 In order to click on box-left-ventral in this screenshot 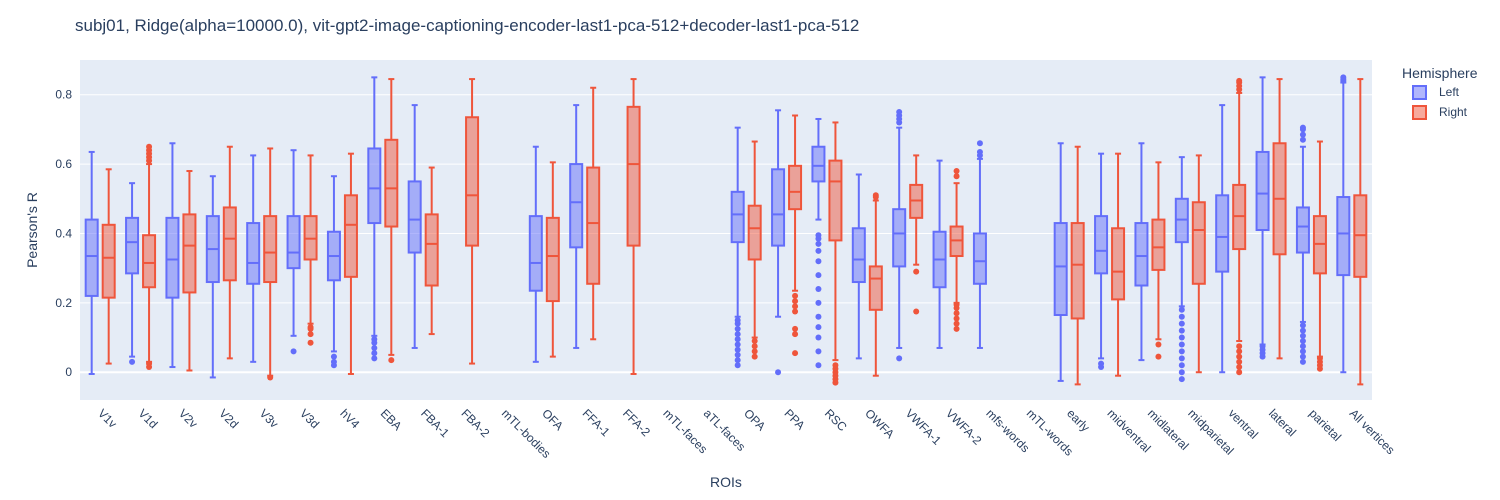, I will do `click(1222, 239)`.